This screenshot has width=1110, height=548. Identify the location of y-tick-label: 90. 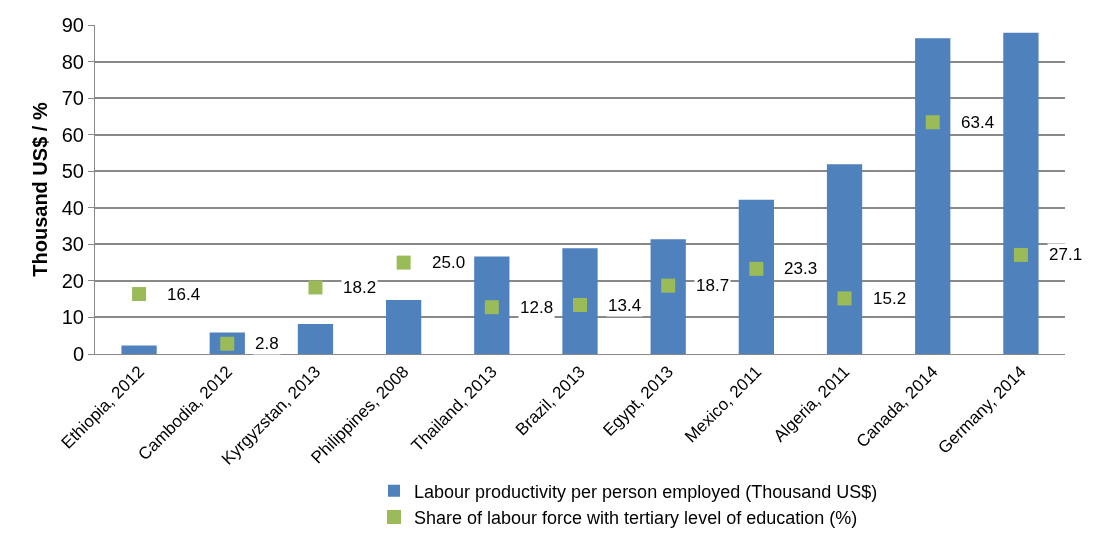
(72, 25).